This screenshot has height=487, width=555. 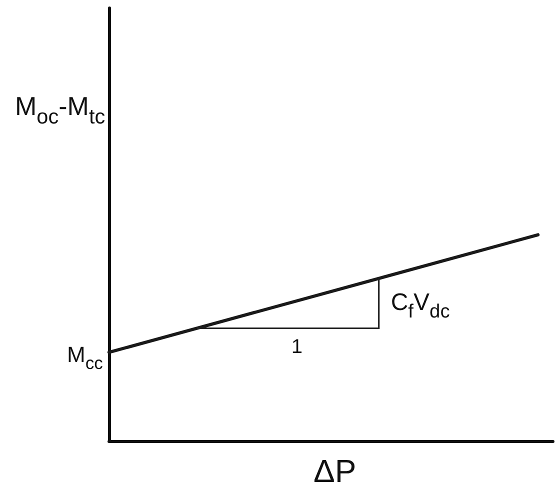 What do you see at coordinates (60, 109) in the screenshot?
I see `y-axis-title: M$_{oc}$-M$_{tc}$` at bounding box center [60, 109].